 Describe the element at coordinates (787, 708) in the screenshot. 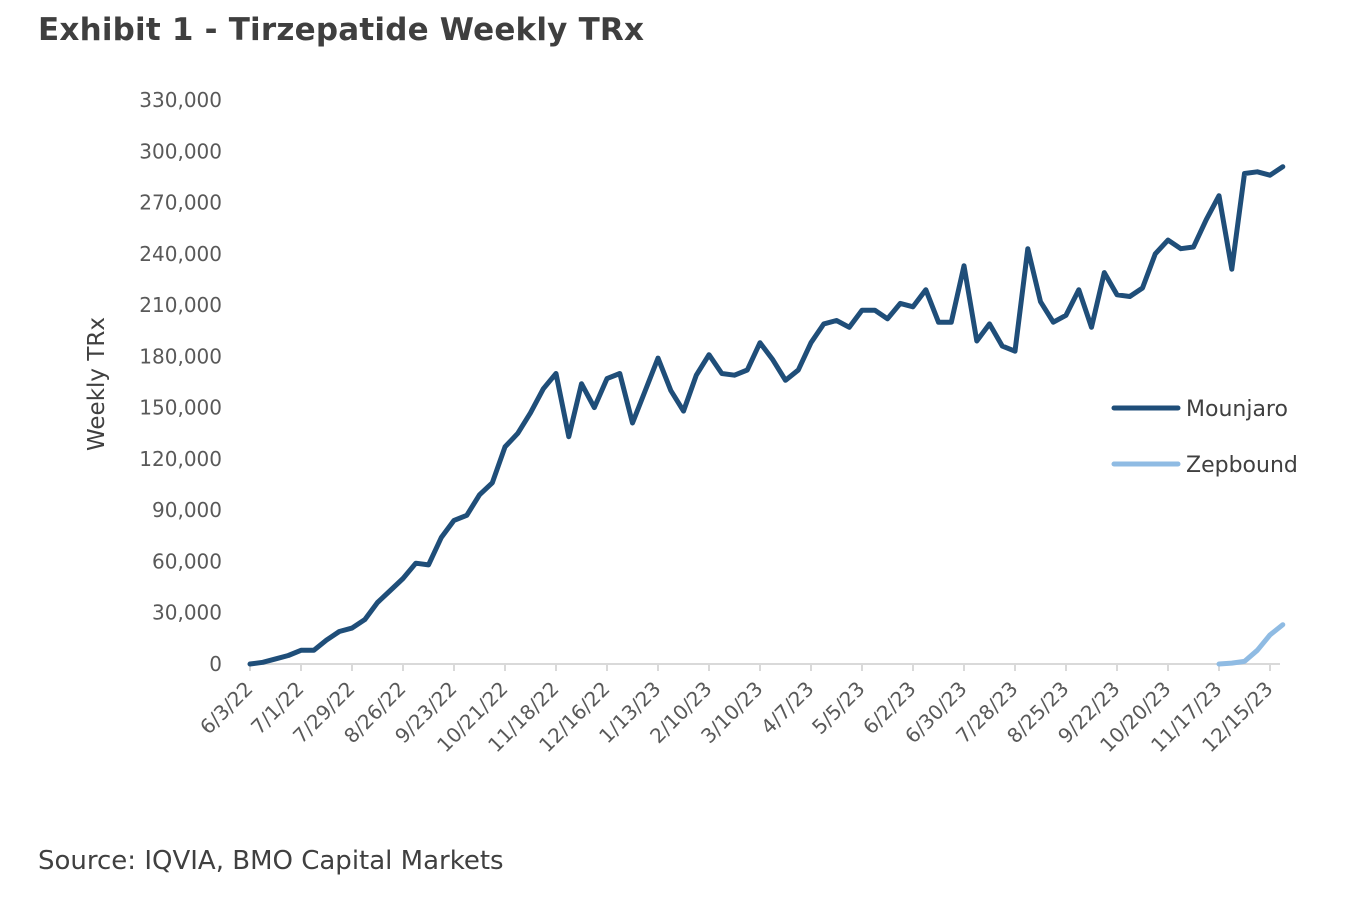

I see `x-tick-label: 4/7/23` at that location.